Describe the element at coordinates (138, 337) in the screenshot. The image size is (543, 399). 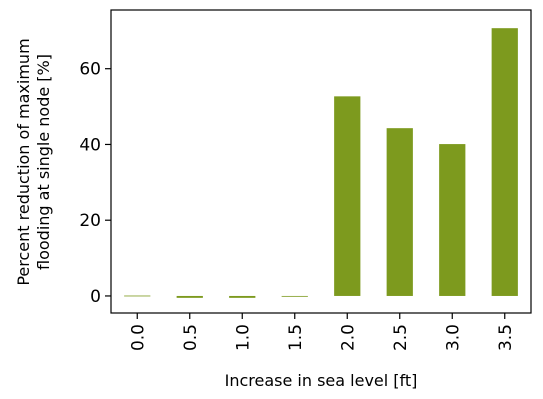
I see `x-tick-label: 0.0` at that location.